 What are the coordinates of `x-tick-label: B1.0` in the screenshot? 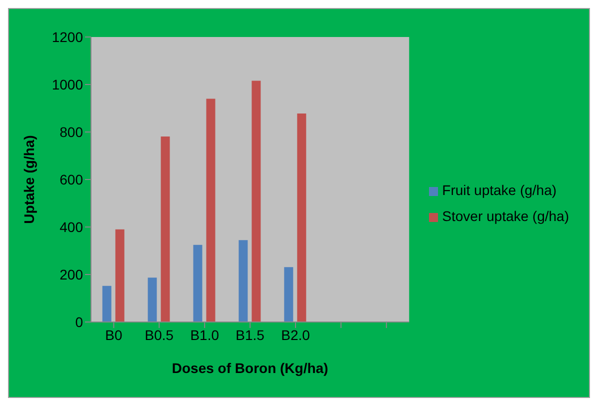 It's located at (205, 334).